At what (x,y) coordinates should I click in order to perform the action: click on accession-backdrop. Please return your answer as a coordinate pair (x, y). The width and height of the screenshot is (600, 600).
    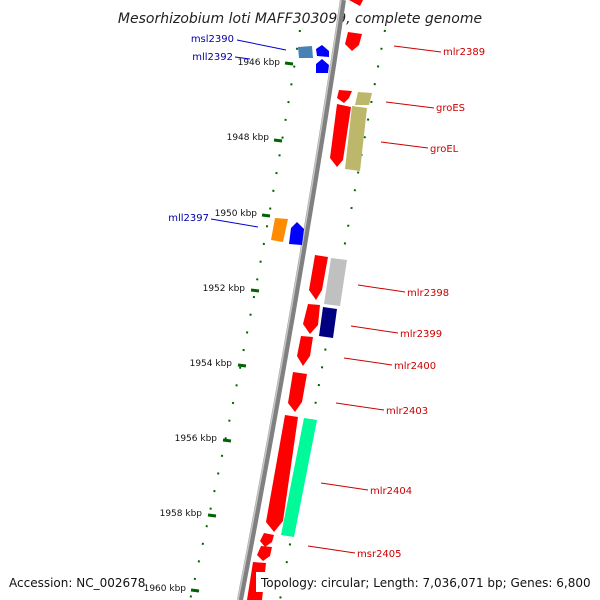
    Looking at the image, I should click on (74, 582).